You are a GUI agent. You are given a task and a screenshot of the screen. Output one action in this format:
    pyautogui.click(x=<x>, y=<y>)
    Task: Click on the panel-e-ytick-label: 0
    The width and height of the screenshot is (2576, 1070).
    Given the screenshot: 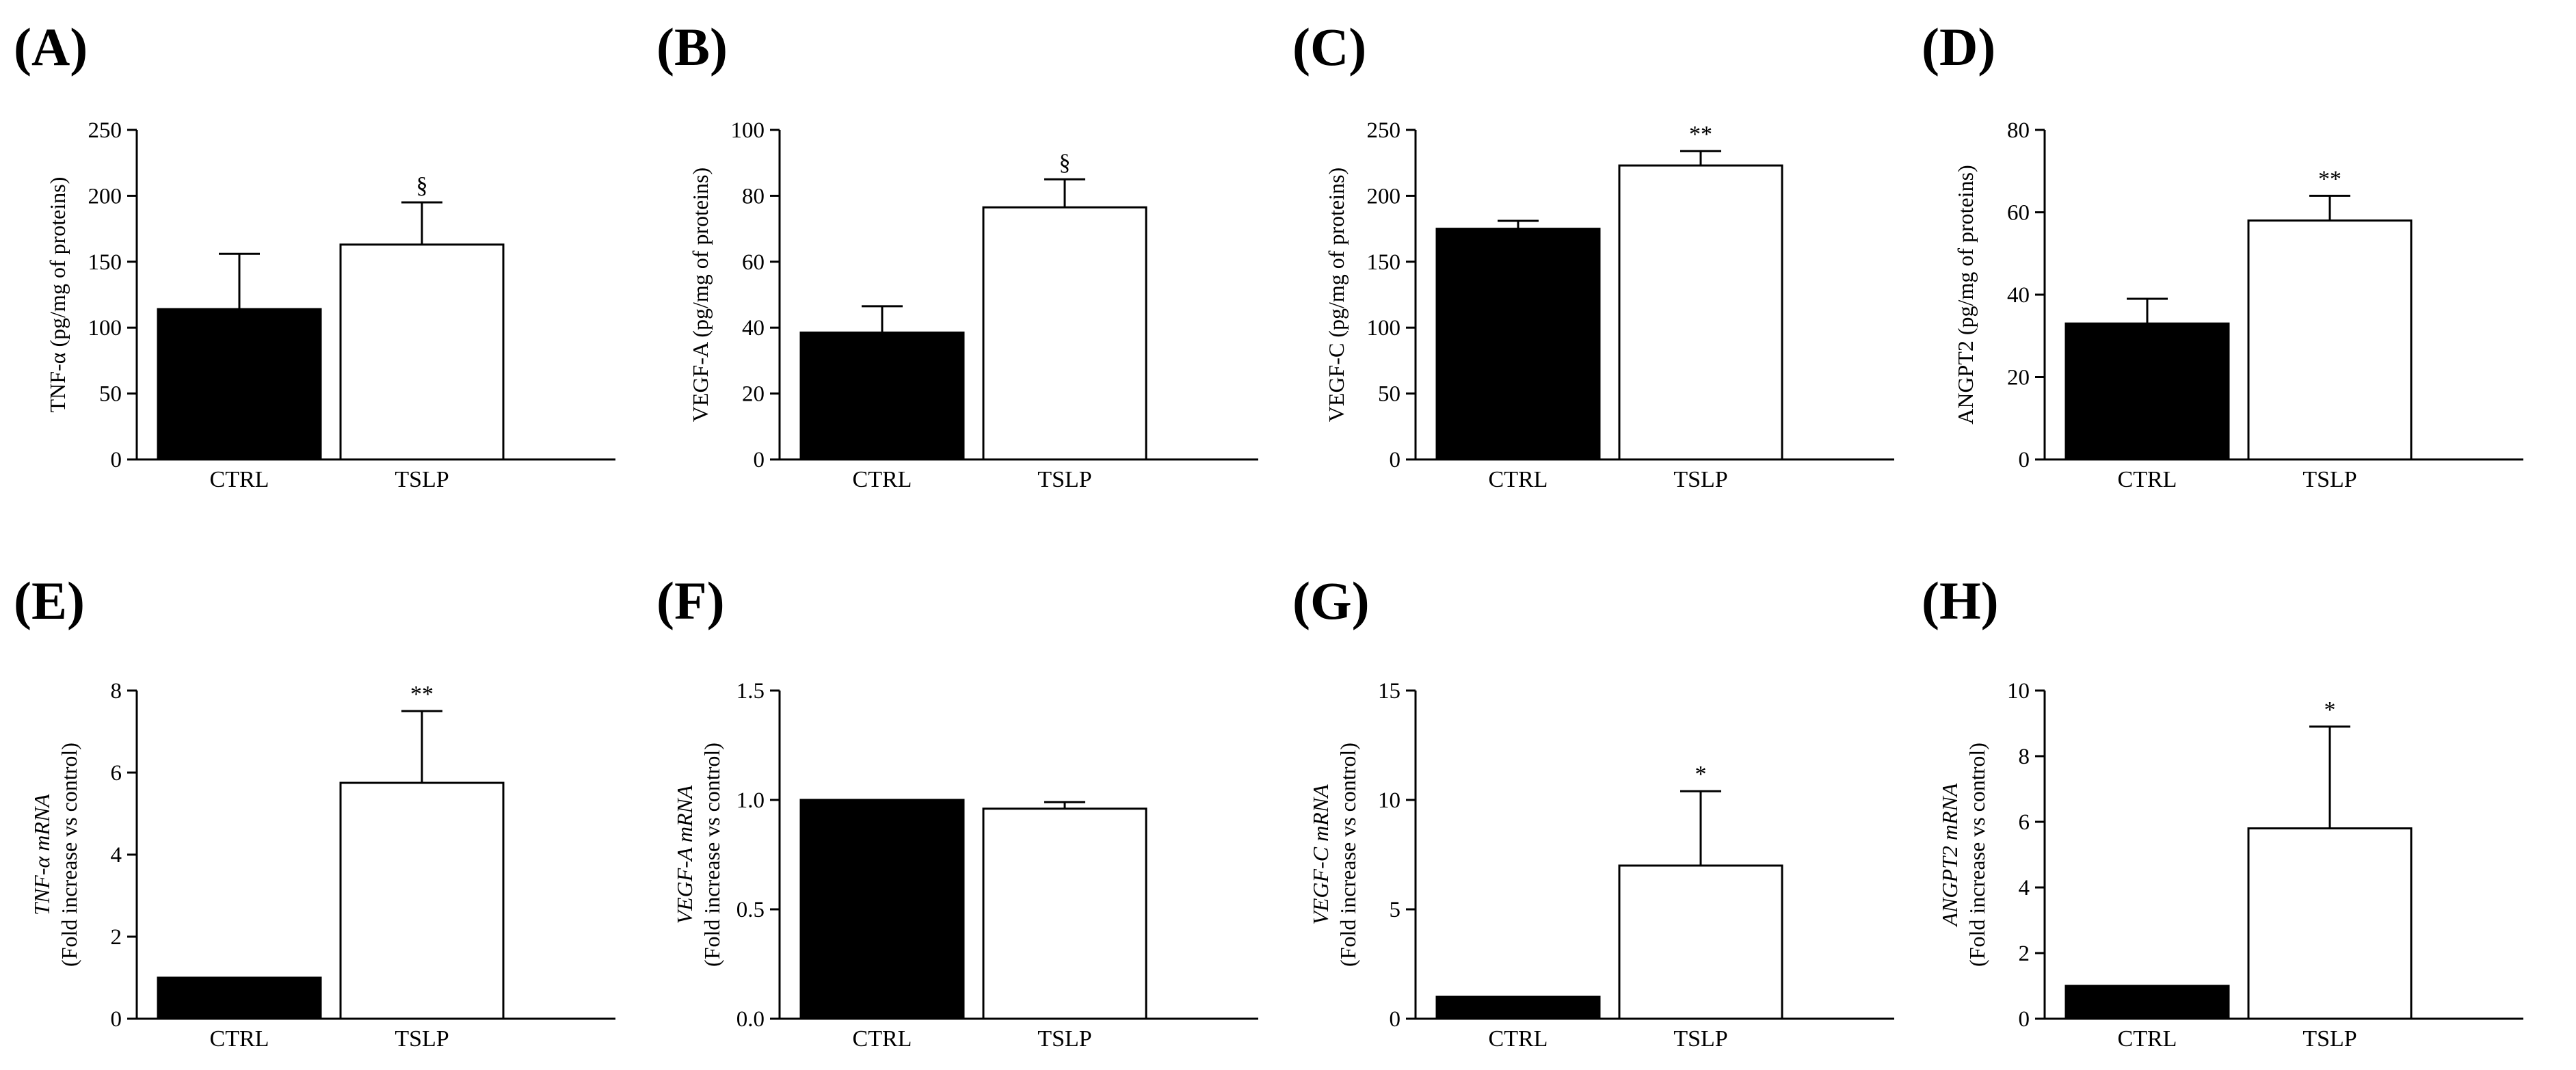 What is the action you would take?
    pyautogui.click(x=116, y=1020)
    